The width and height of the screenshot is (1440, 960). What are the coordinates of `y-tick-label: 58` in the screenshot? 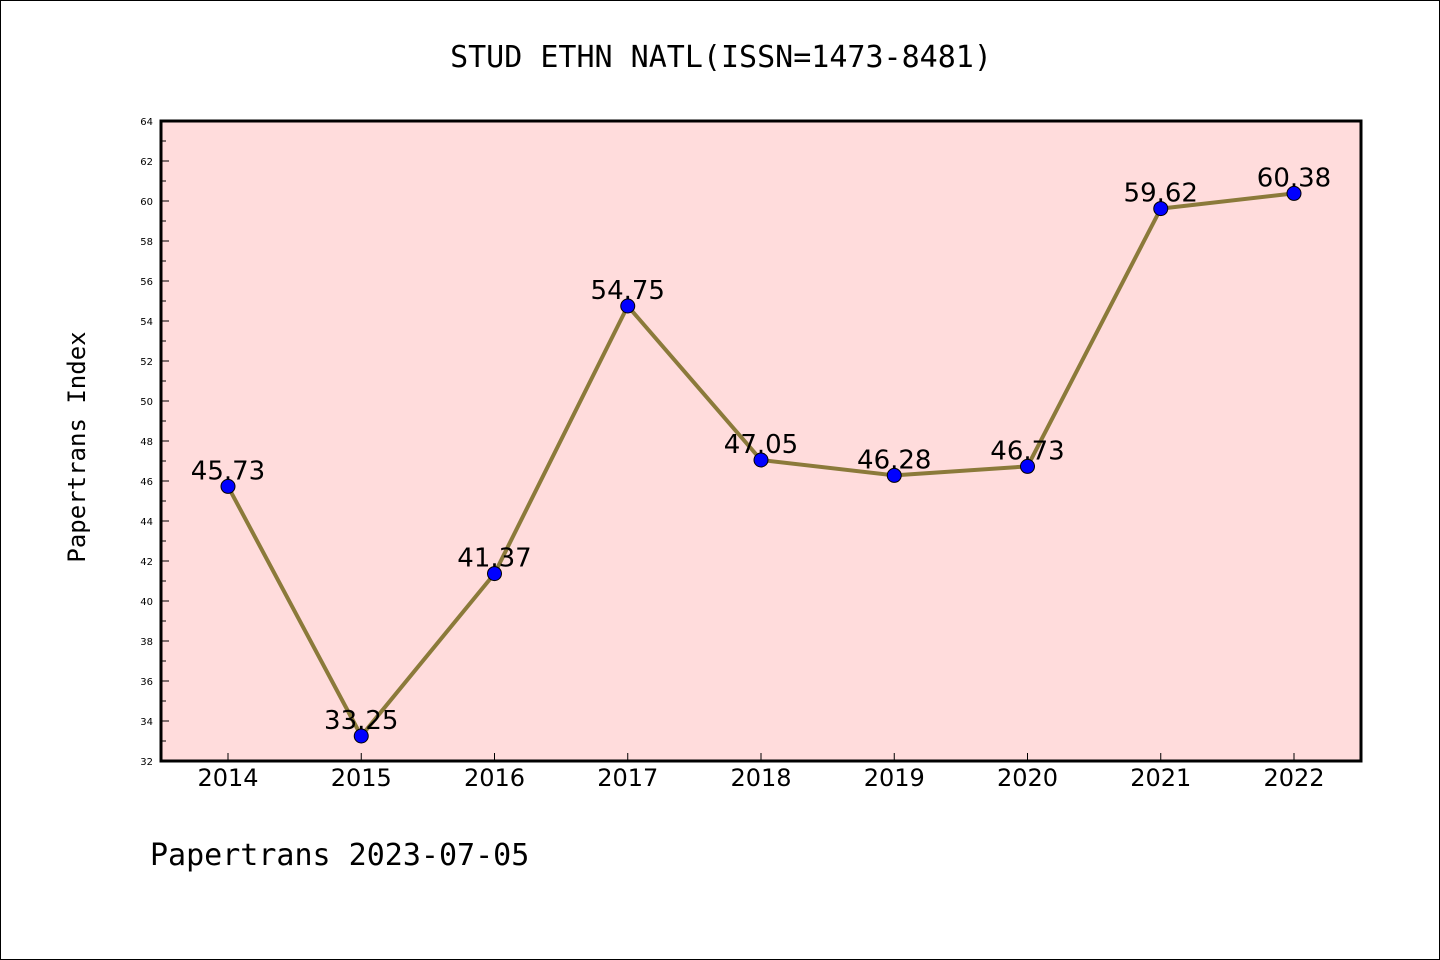 It's located at (146, 242).